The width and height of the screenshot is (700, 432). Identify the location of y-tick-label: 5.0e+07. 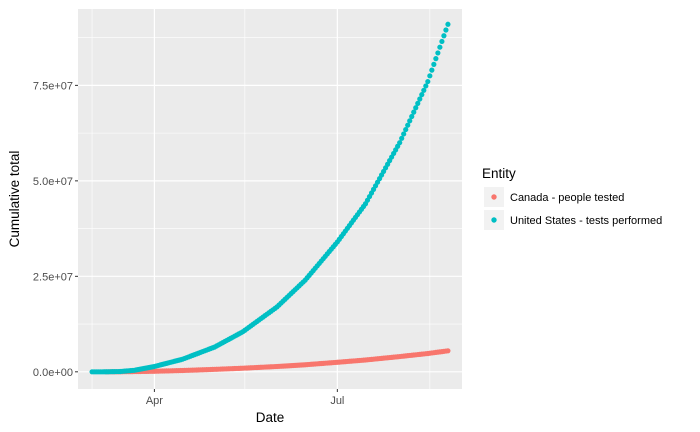
(53, 182).